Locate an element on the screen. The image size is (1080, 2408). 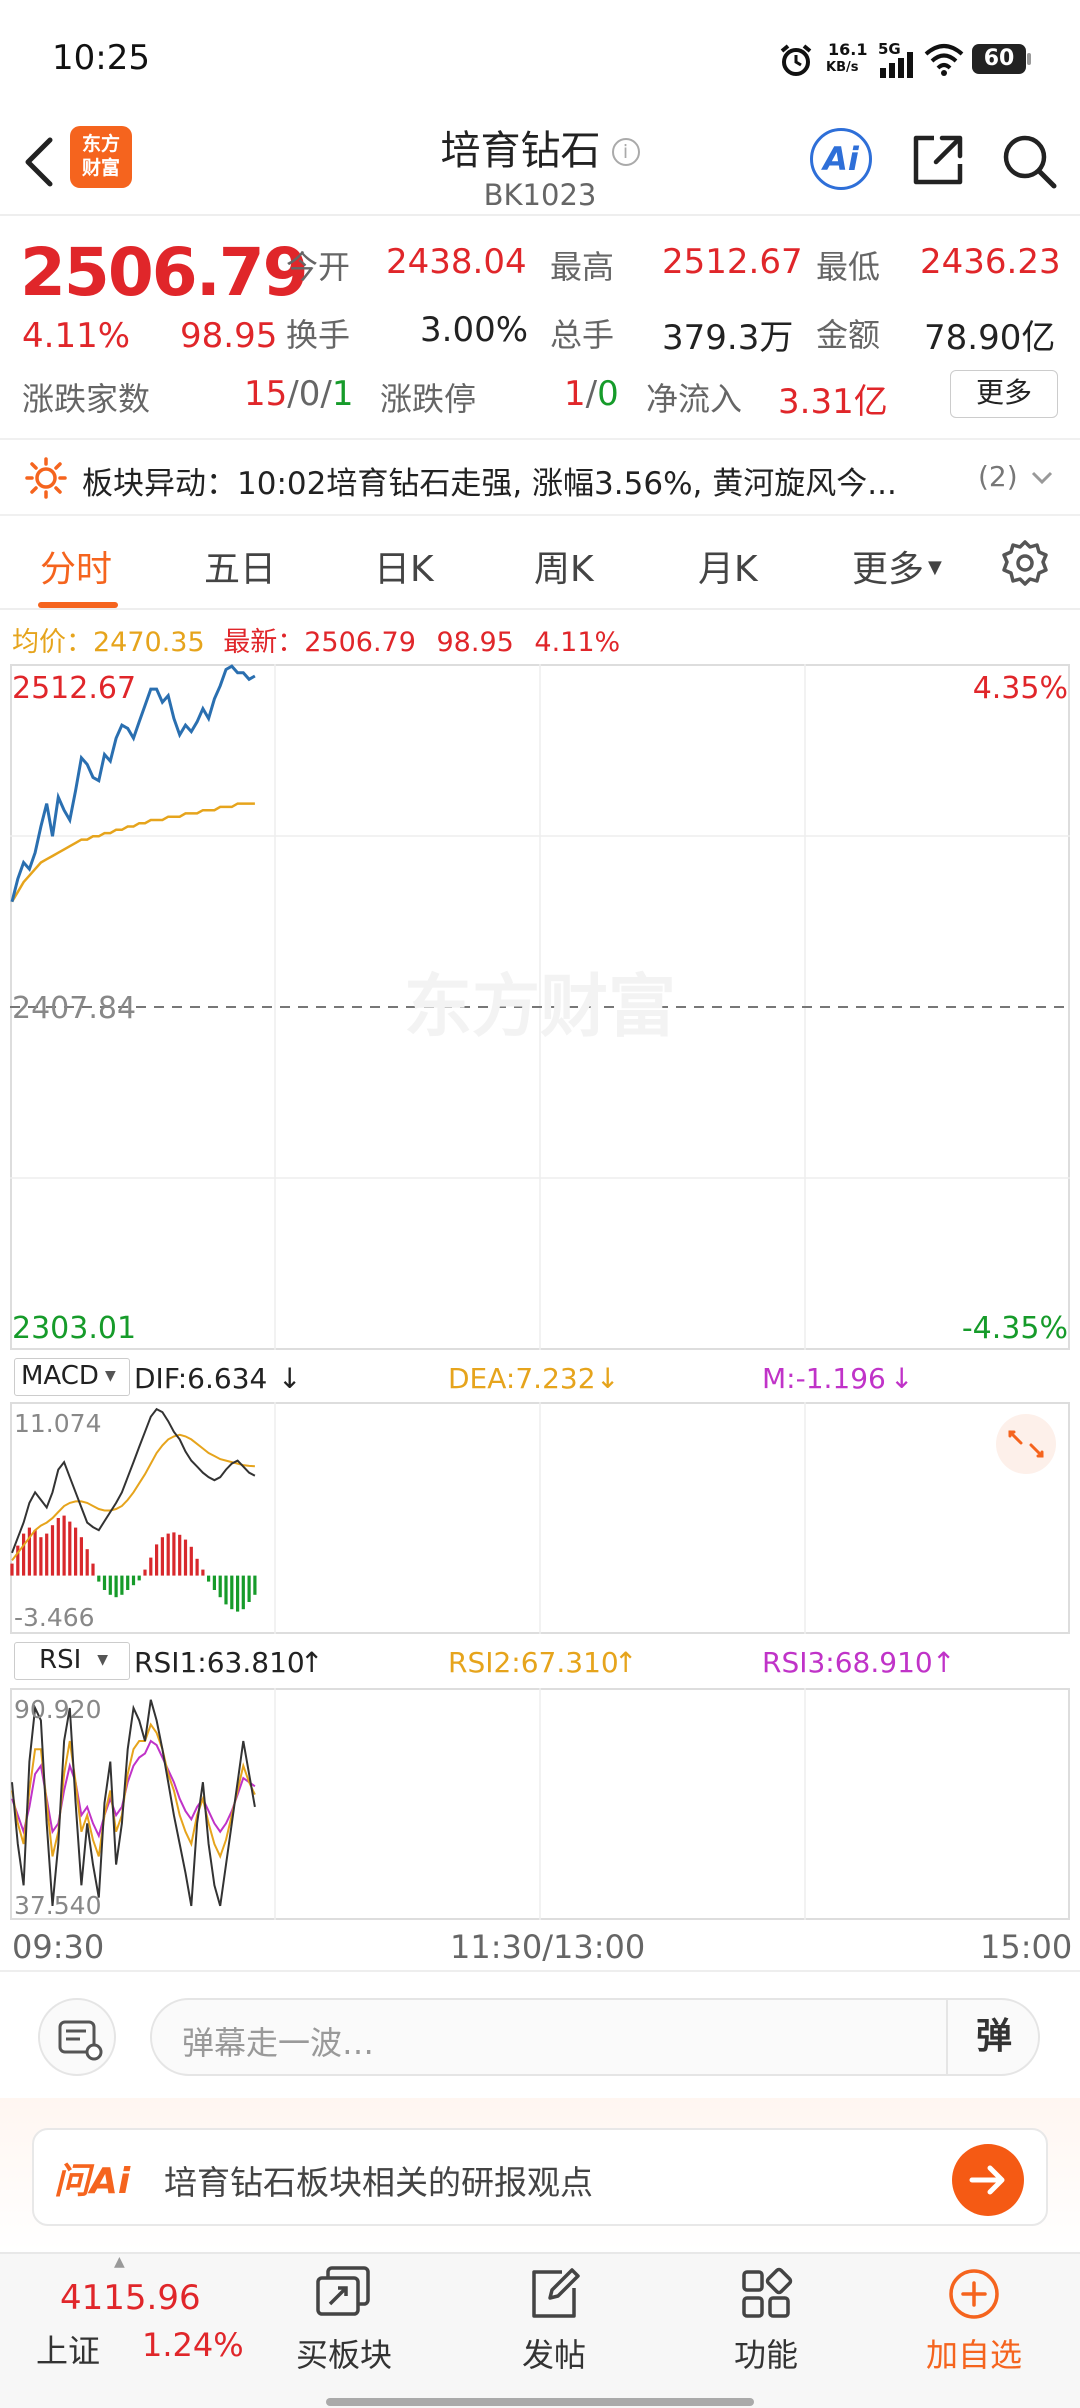
ask-ai-card: 问Ai 培育钻石板块相关的研报观点 is located at coordinates (540, 2177).